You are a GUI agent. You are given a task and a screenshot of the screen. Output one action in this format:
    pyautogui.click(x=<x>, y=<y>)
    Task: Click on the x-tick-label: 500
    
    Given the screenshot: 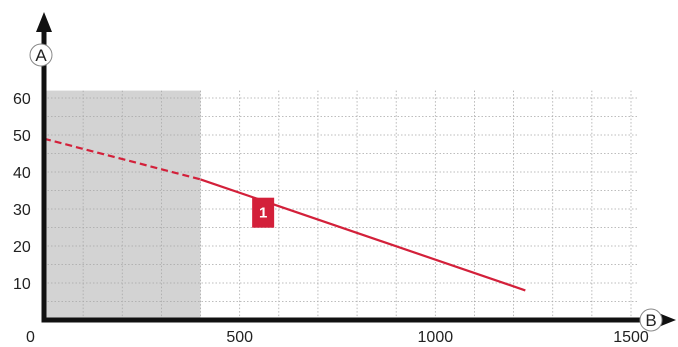 What is the action you would take?
    pyautogui.click(x=239, y=337)
    